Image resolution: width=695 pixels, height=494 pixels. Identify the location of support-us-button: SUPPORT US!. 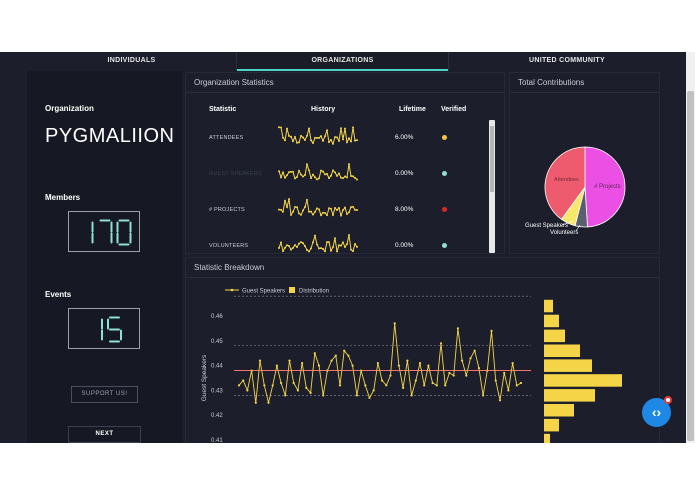
(104, 394).